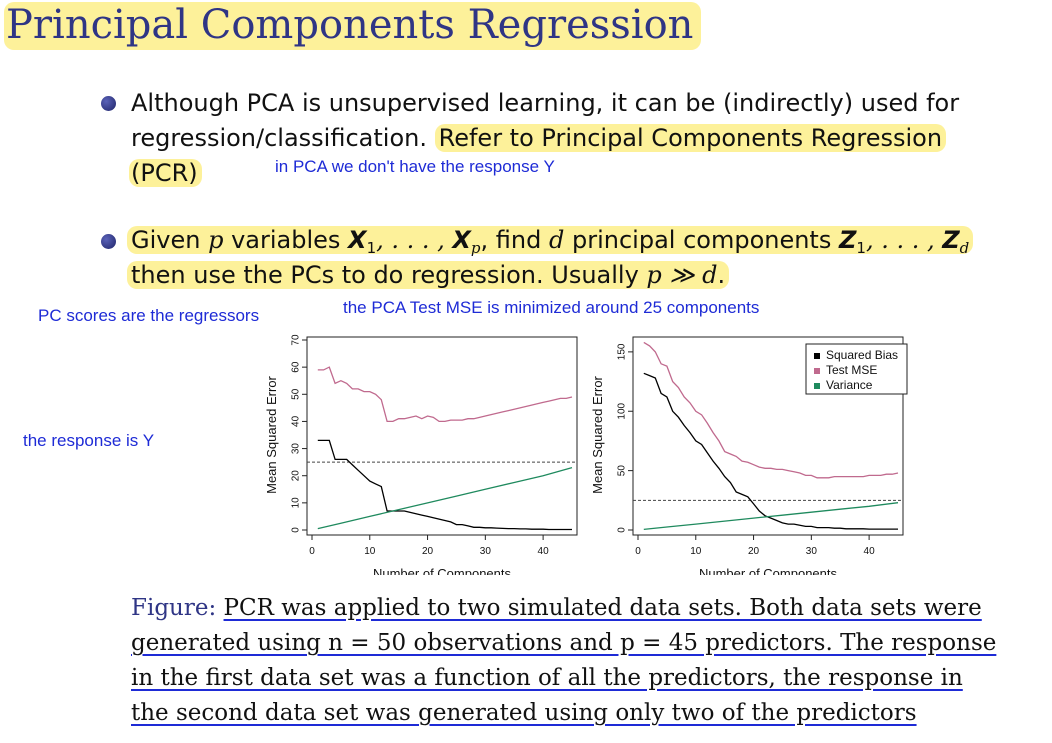 The width and height of the screenshot is (1052, 743). What do you see at coordinates (357, 240) in the screenshot?
I see `x-symbol: X` at bounding box center [357, 240].